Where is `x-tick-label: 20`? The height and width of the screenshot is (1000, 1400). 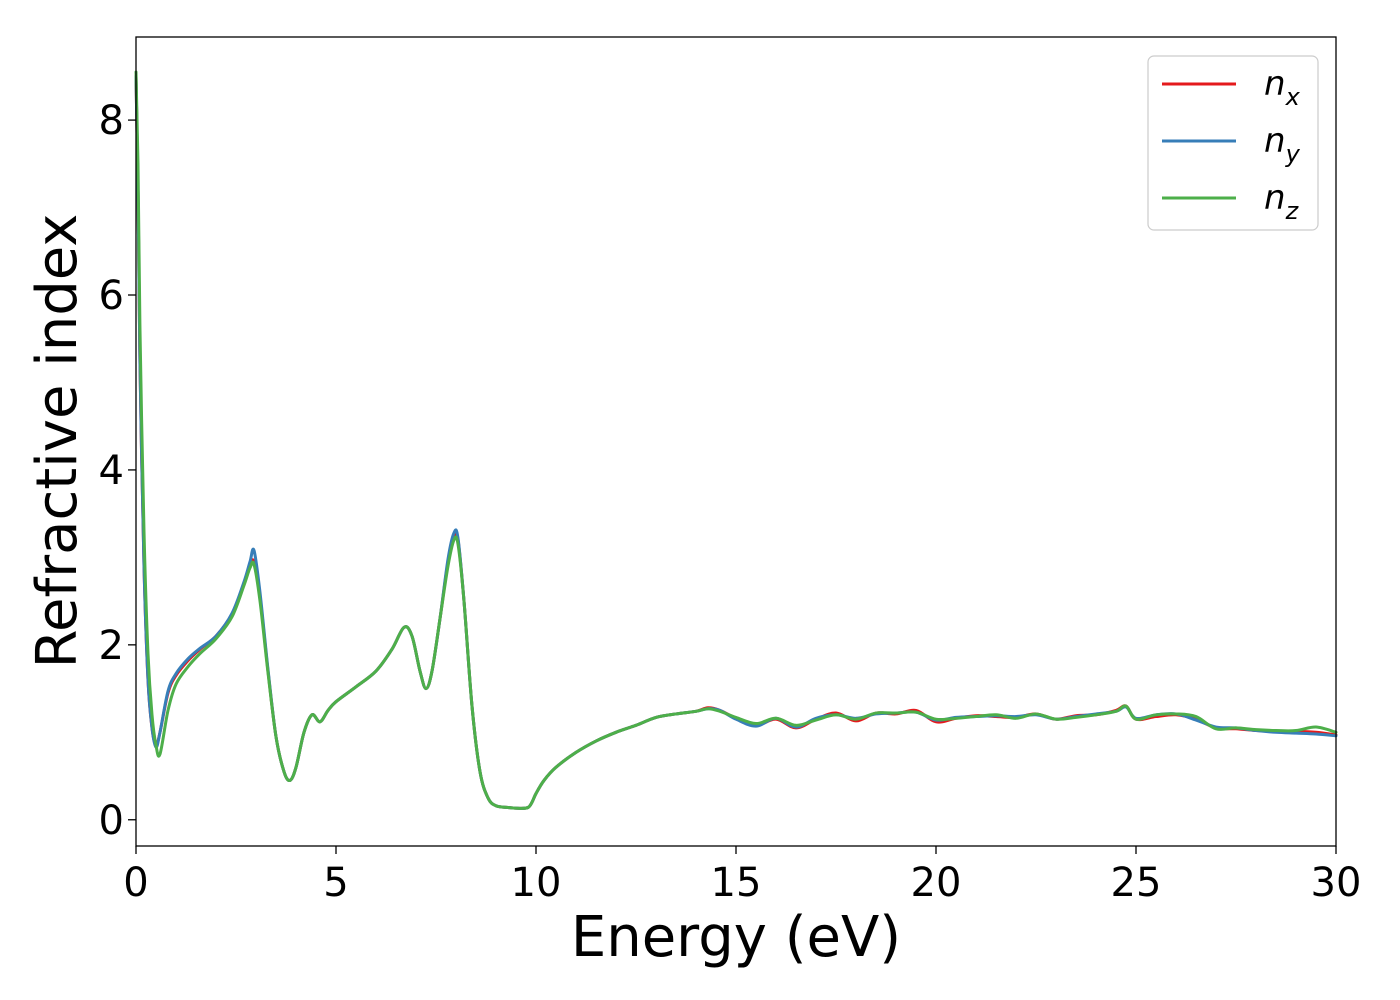 x-tick-label: 20 is located at coordinates (936, 883).